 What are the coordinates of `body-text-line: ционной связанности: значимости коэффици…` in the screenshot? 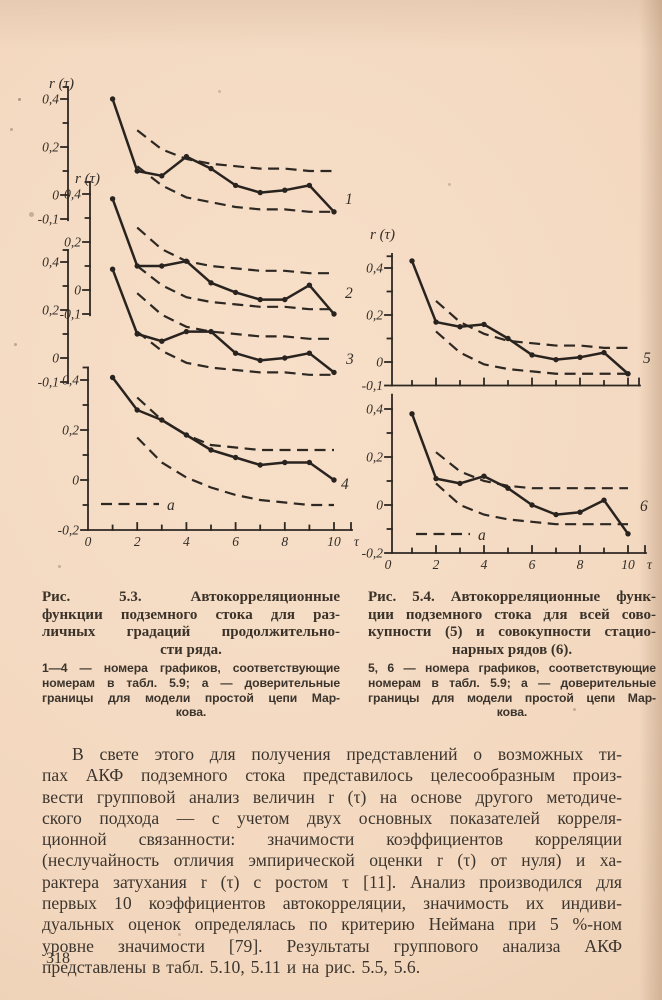 It's located at (332, 839).